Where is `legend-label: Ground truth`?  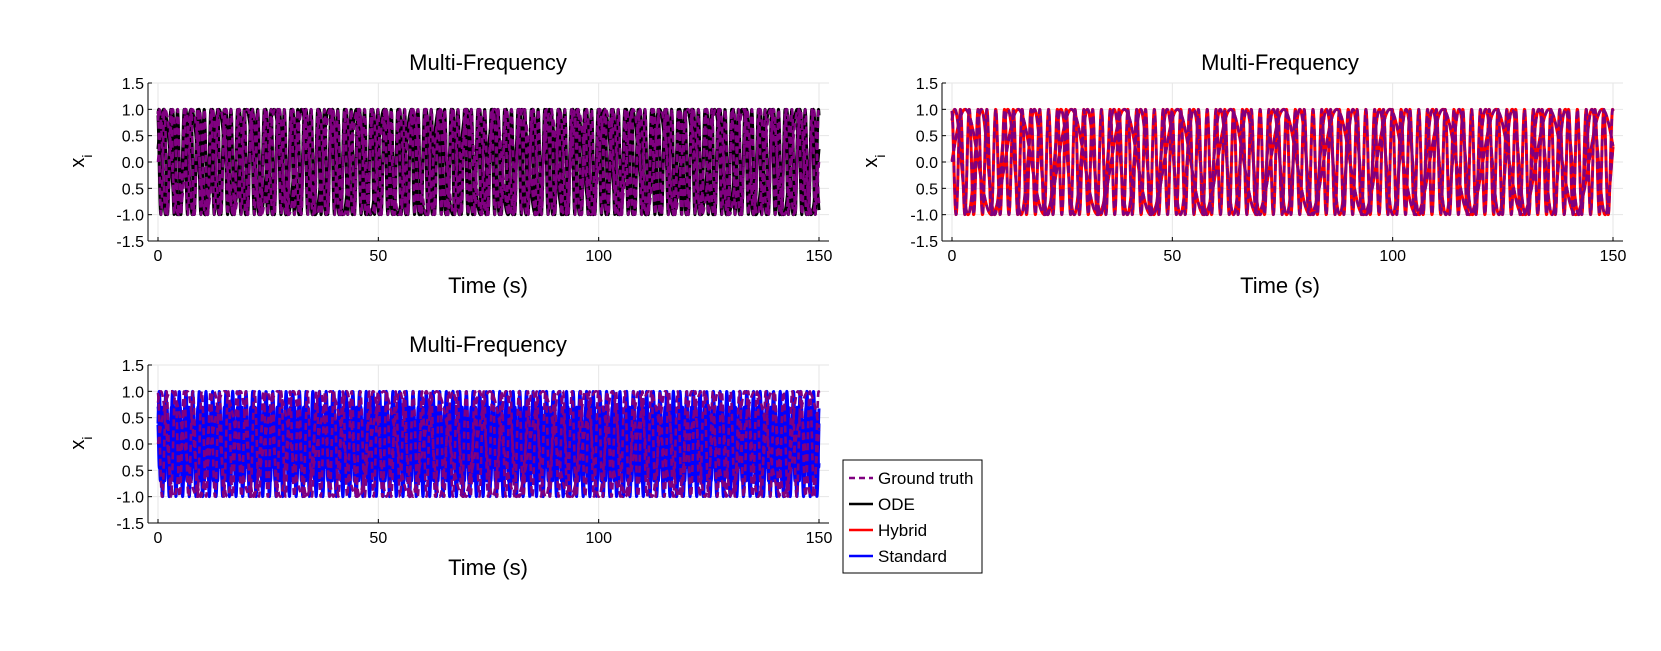
legend-label: Ground truth is located at coordinates (925, 478).